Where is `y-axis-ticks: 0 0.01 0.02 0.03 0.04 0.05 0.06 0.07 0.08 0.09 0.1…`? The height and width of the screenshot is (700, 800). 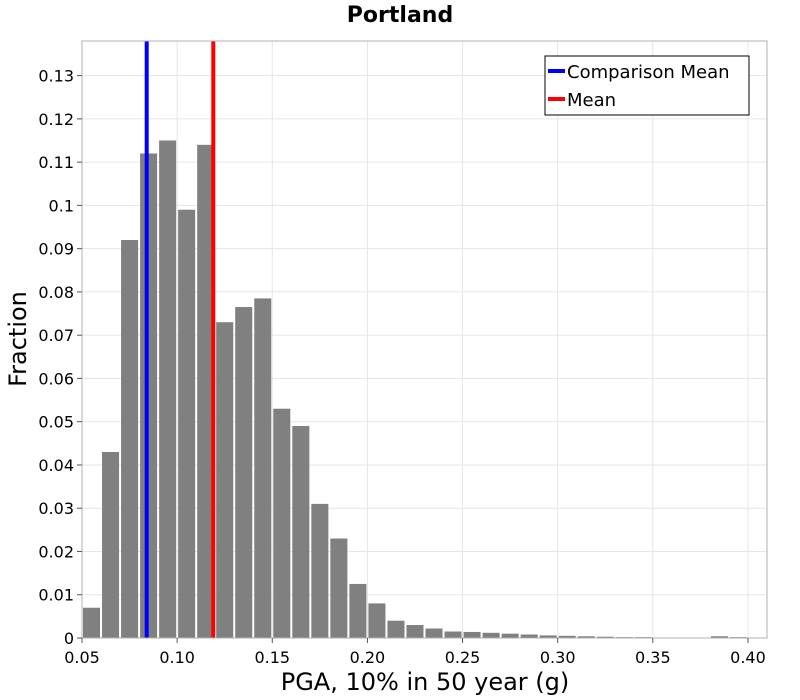 y-axis-ticks: 0 0.01 0.02 0.03 0.04 0.05 0.06 0.07 0.08 0.09 0.1… is located at coordinates (60, 357).